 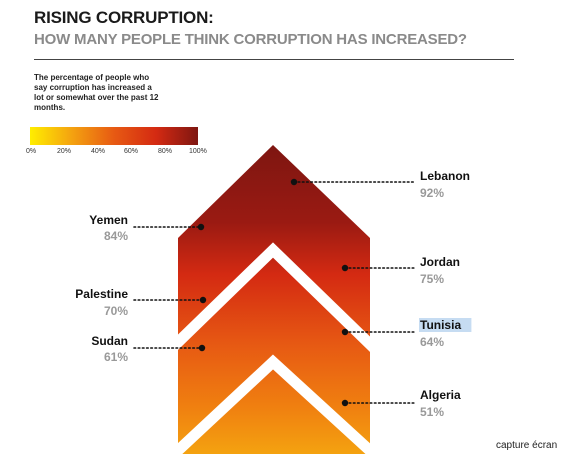 What do you see at coordinates (109, 341) in the screenshot?
I see `country-name-sudan: Sudan` at bounding box center [109, 341].